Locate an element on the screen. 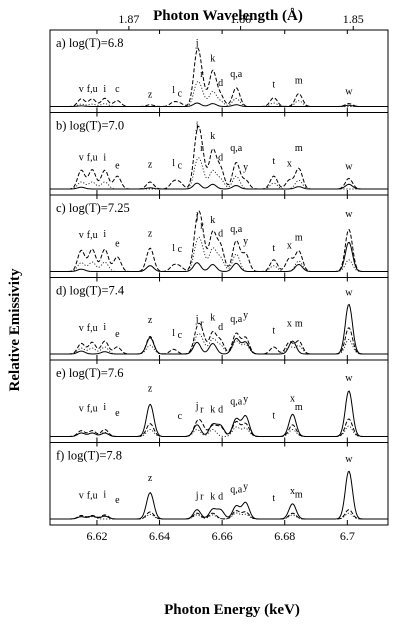  top-tick-label: 1.86 is located at coordinates (240, 19).